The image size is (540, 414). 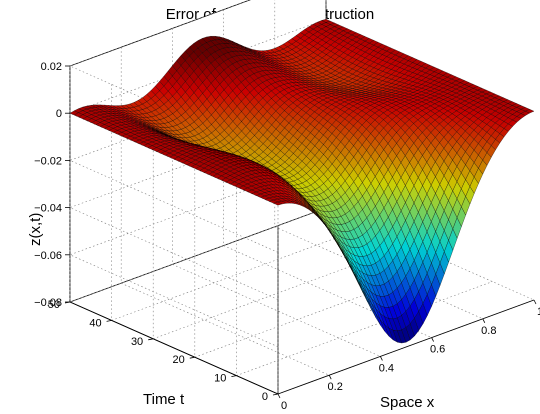 I want to click on y-tick-label: 30, so click(x=137, y=342).